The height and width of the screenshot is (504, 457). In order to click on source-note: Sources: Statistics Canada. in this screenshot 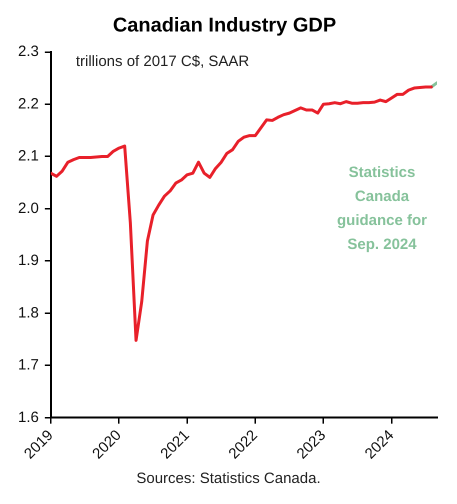, I will do `click(228, 478)`.